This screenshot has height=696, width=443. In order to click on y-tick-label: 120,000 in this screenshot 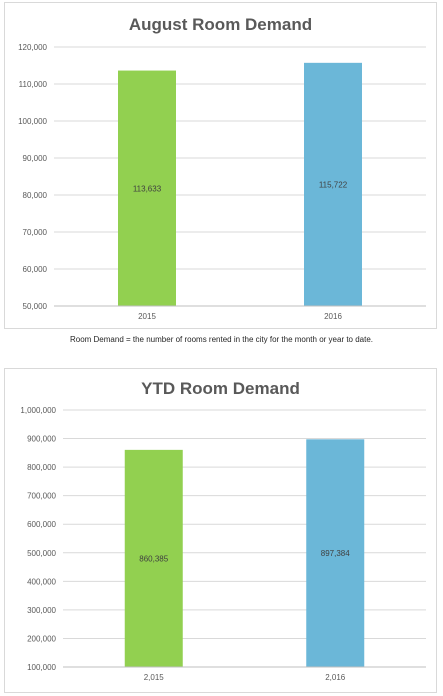, I will do `click(32, 47)`.